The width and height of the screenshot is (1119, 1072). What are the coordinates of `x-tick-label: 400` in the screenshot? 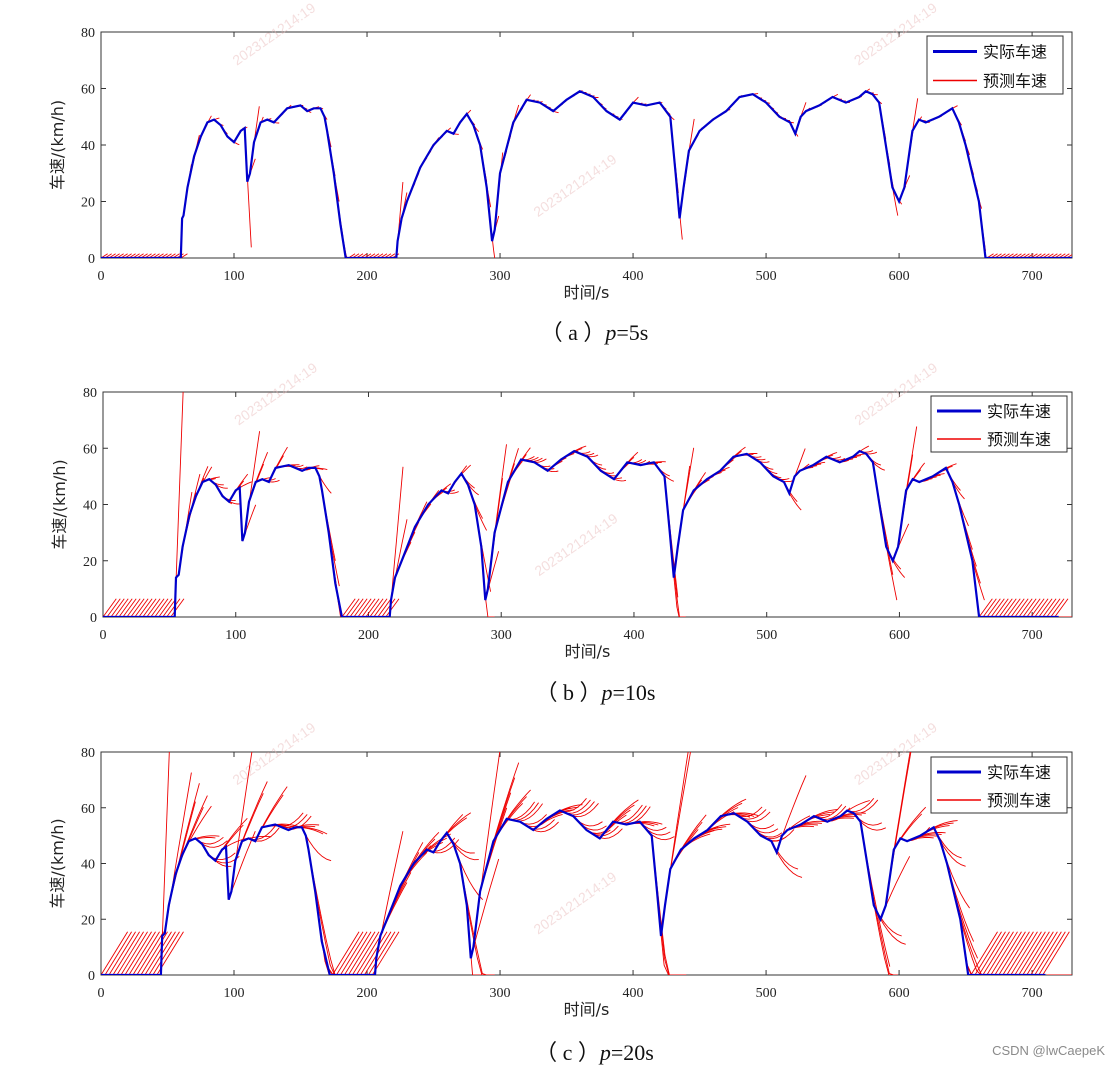 It's located at (633, 276).